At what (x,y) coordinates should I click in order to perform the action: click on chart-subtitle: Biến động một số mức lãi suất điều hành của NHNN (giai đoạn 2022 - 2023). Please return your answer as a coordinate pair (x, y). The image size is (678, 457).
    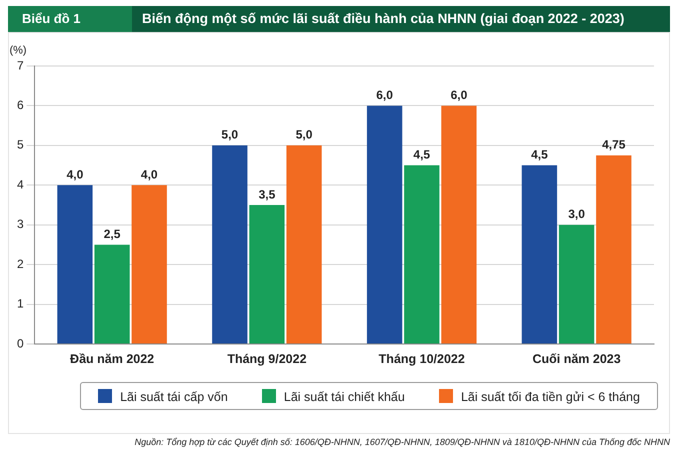
    Looking at the image, I should click on (383, 19).